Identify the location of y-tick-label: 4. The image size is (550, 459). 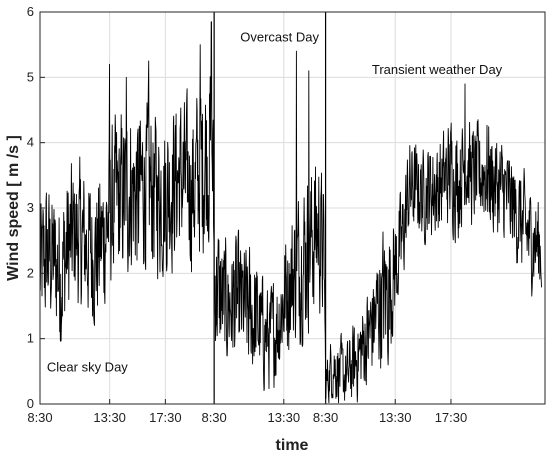
(30, 142).